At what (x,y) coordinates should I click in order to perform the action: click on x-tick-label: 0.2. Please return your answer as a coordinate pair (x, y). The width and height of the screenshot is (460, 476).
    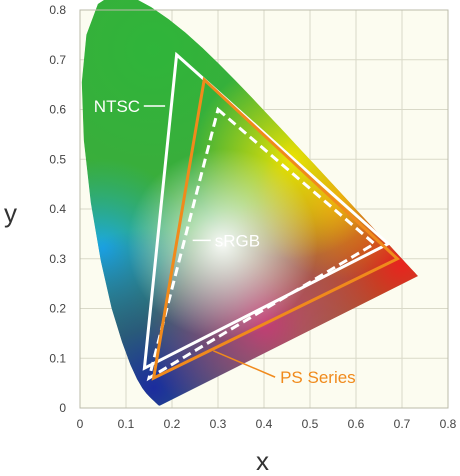
    Looking at the image, I should click on (172, 424).